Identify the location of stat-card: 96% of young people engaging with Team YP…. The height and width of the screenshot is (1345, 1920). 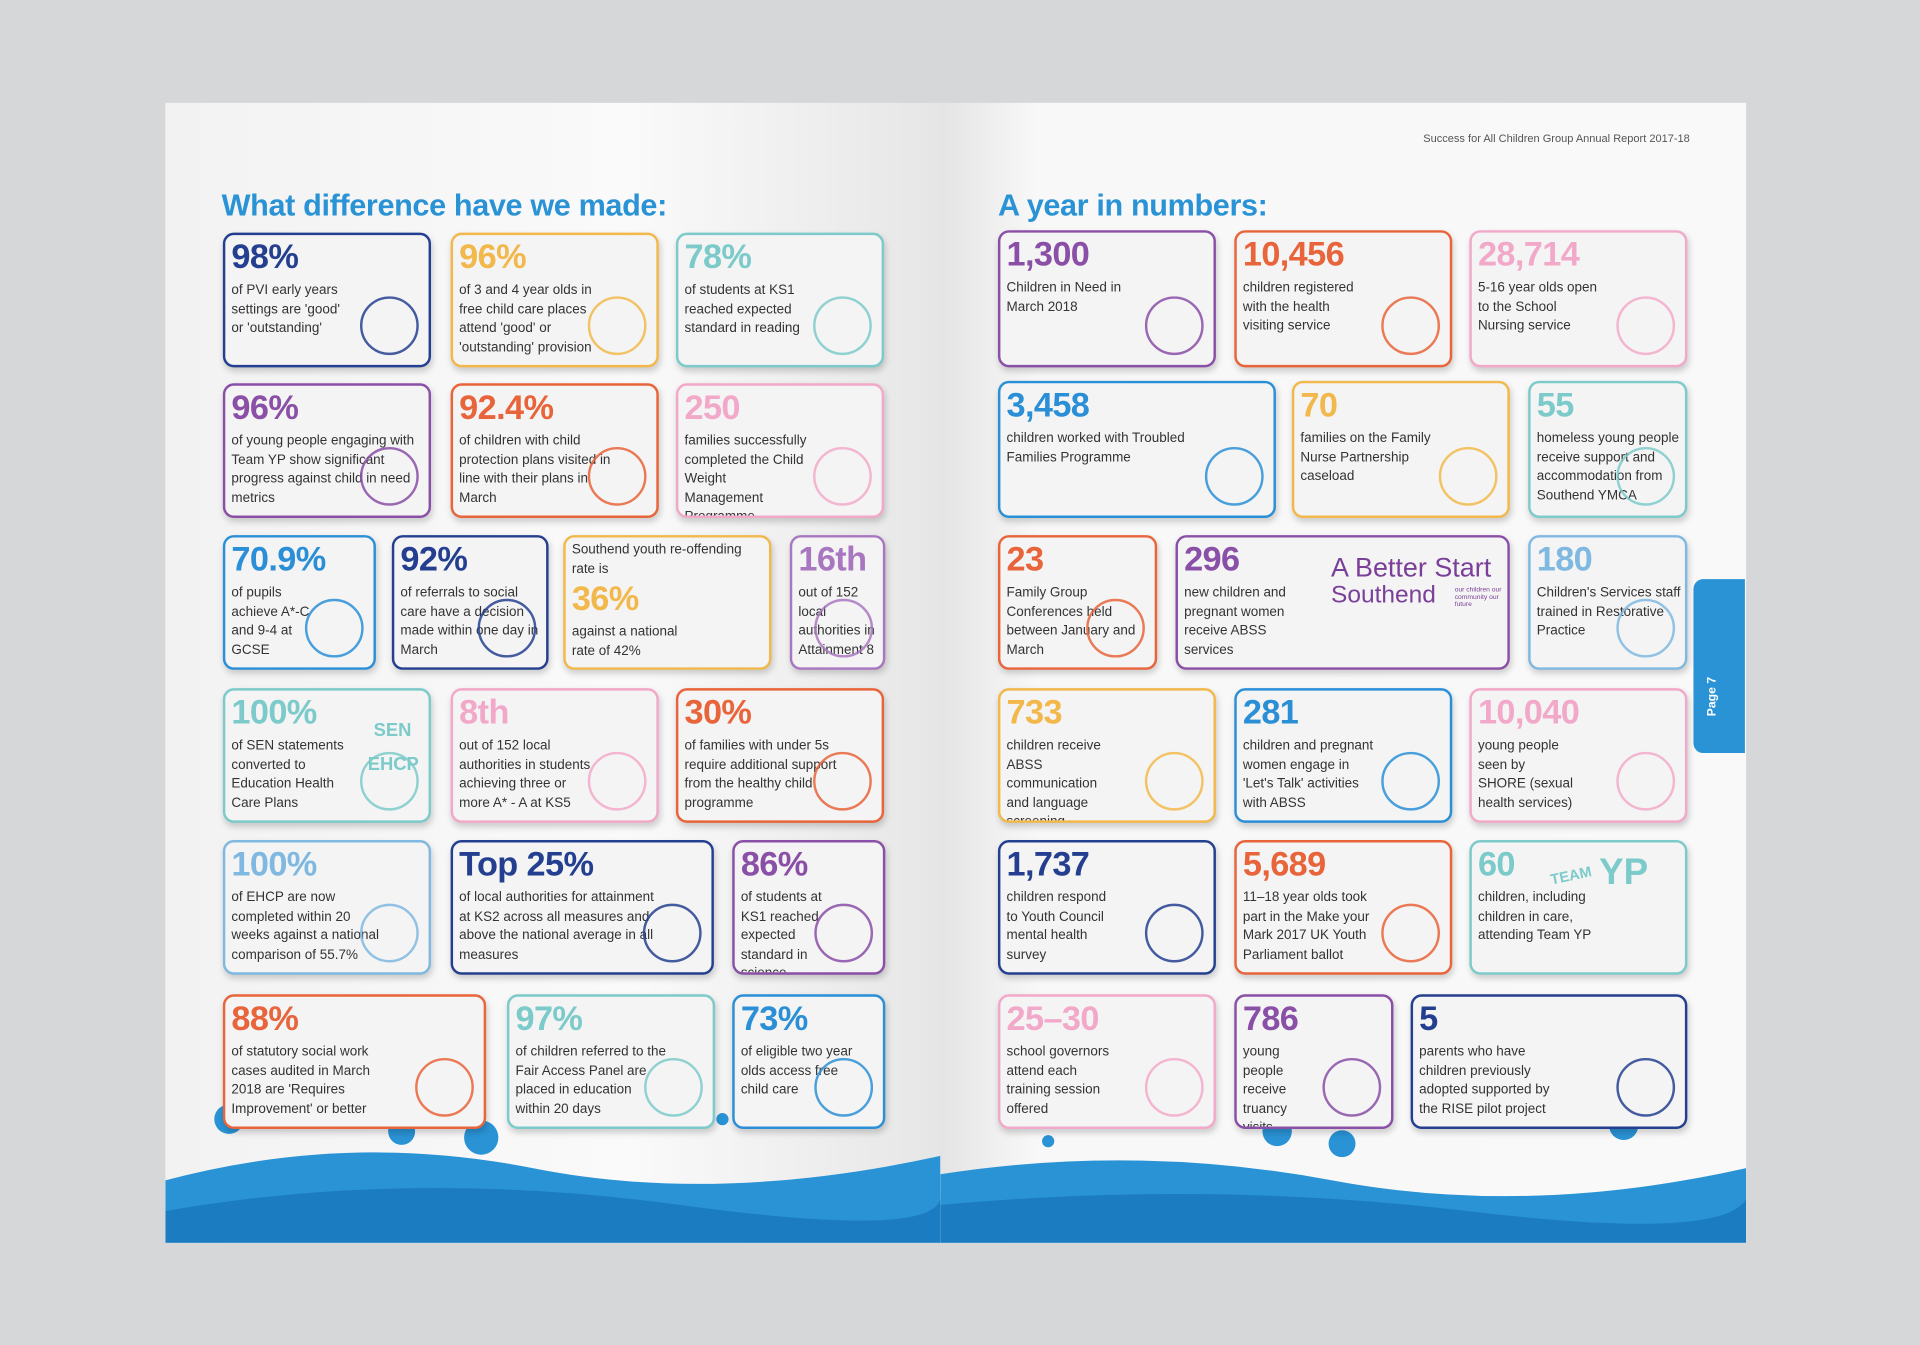
(327, 450).